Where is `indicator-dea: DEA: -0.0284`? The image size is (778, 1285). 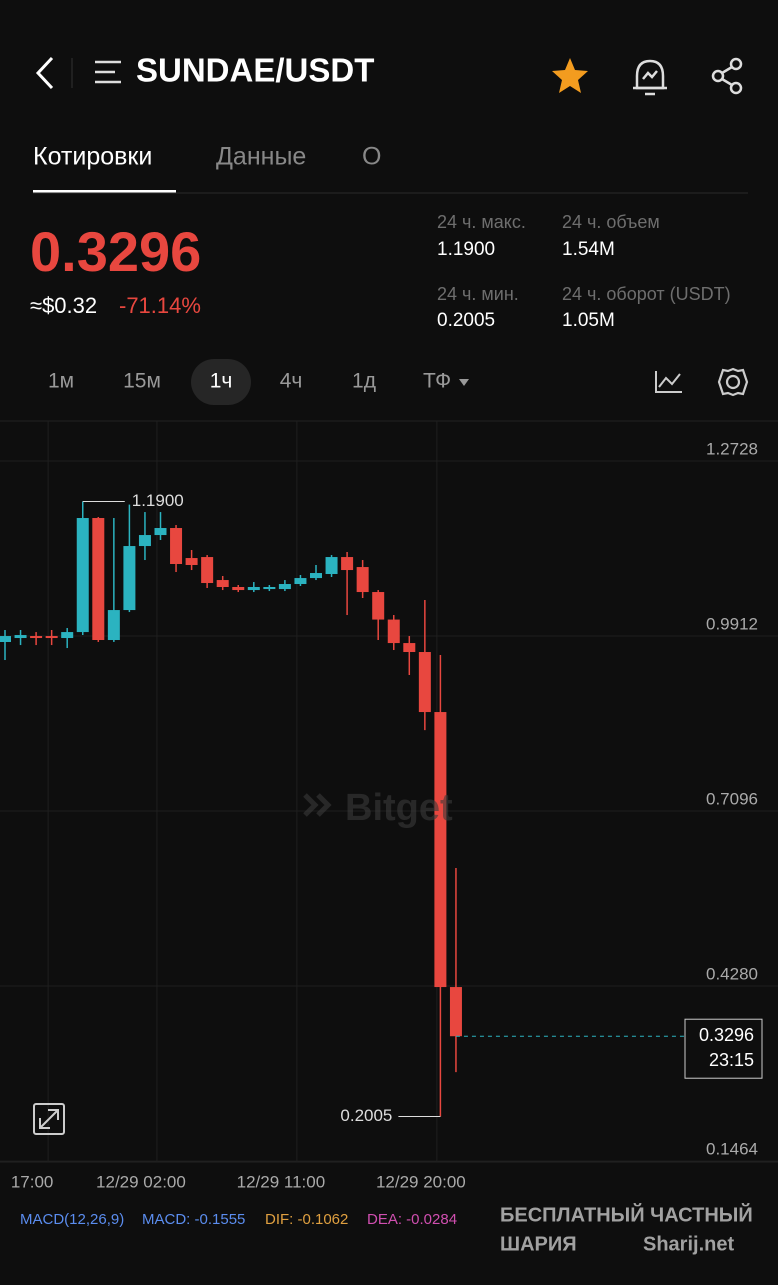
indicator-dea: DEA: -0.0284 is located at coordinates (412, 1219).